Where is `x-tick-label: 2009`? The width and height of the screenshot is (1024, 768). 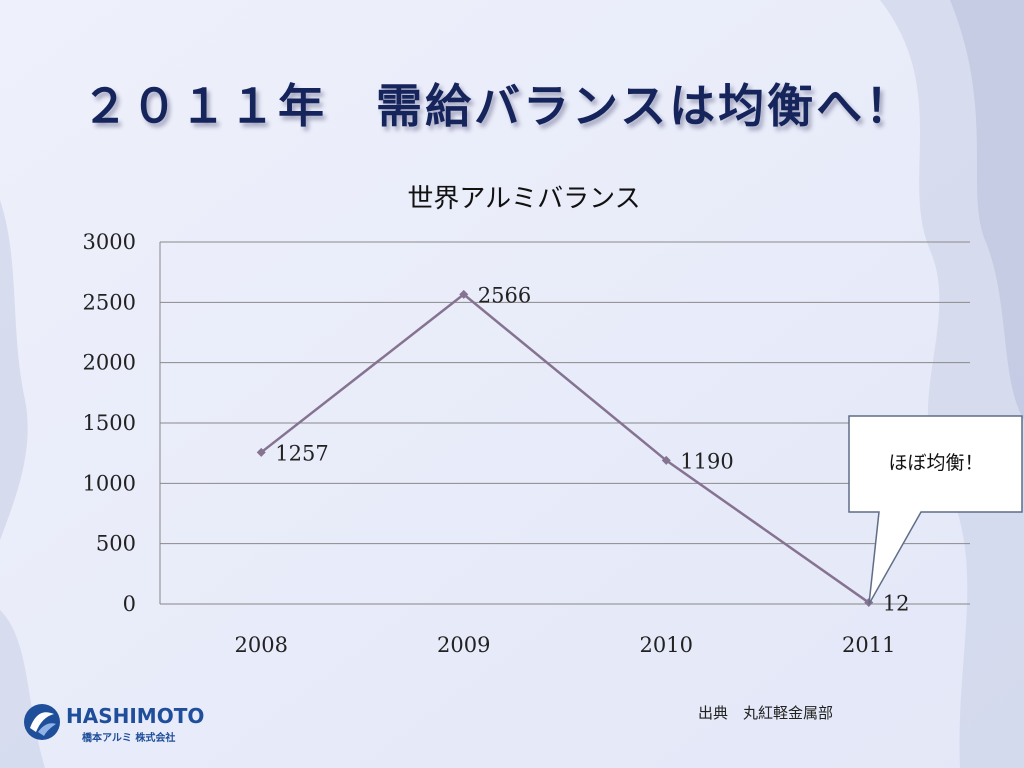
x-tick-label: 2009 is located at coordinates (463, 645).